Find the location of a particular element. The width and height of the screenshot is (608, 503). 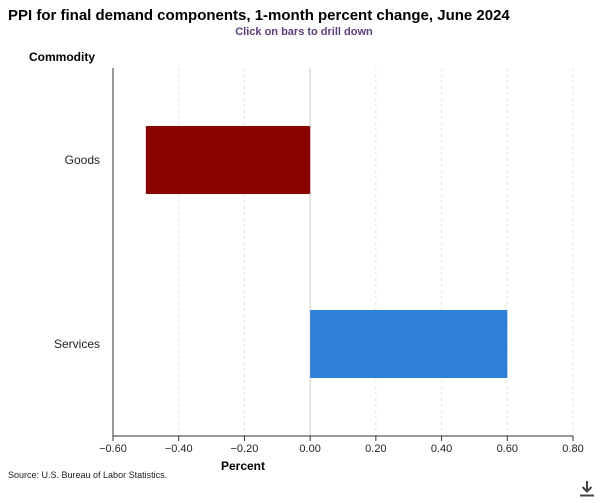

bar-services is located at coordinates (409, 344).